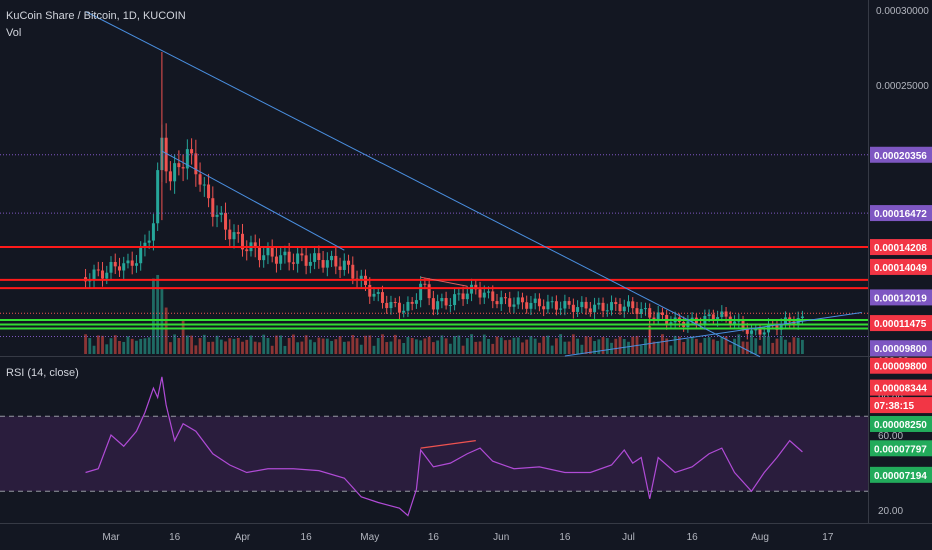 This screenshot has height=550, width=932. What do you see at coordinates (369, 537) in the screenshot?
I see `time-tick-label: May` at bounding box center [369, 537].